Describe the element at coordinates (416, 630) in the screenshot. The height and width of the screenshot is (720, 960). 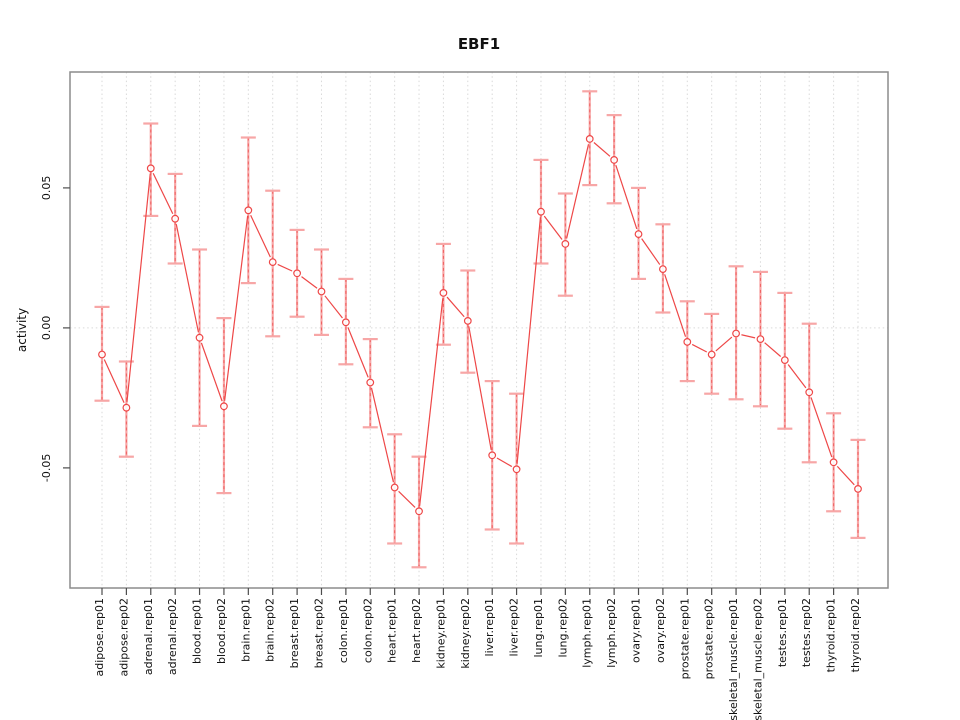
I see `x-tick-label: heart.rep02` at that location.